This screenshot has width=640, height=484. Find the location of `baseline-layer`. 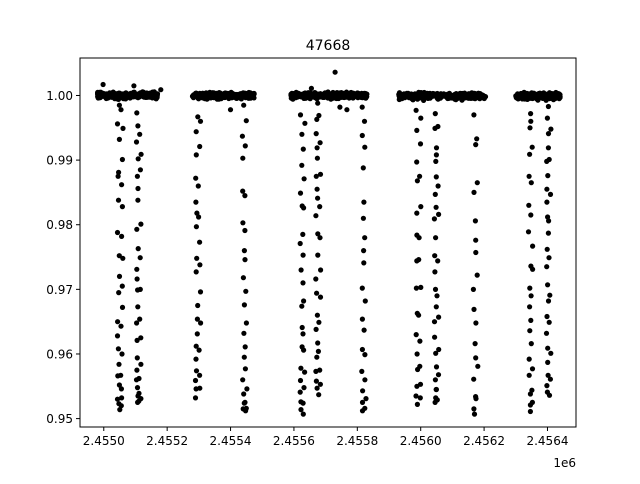

baseline-layer is located at coordinates (329, 96).